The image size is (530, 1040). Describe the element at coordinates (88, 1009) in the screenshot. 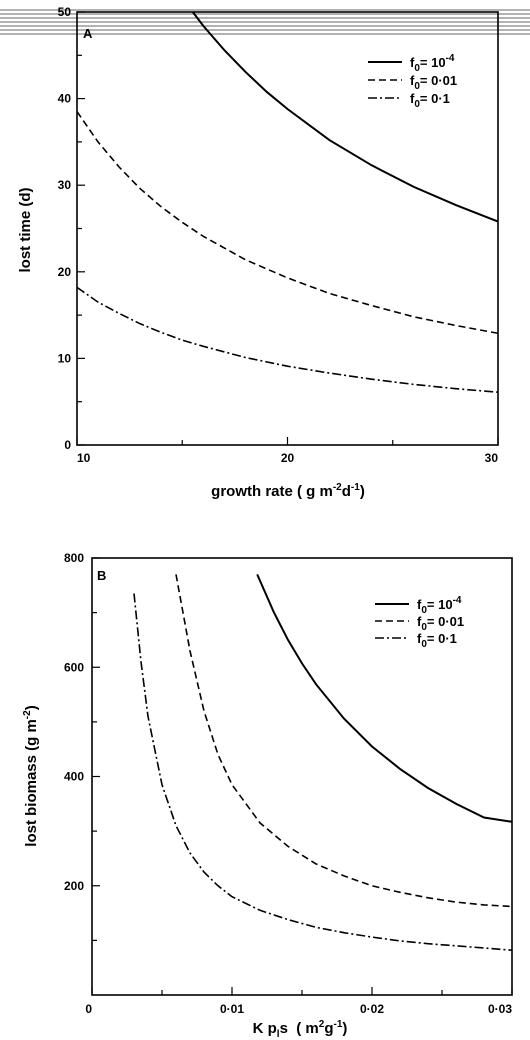

I see `x-tick-label: 0` at that location.